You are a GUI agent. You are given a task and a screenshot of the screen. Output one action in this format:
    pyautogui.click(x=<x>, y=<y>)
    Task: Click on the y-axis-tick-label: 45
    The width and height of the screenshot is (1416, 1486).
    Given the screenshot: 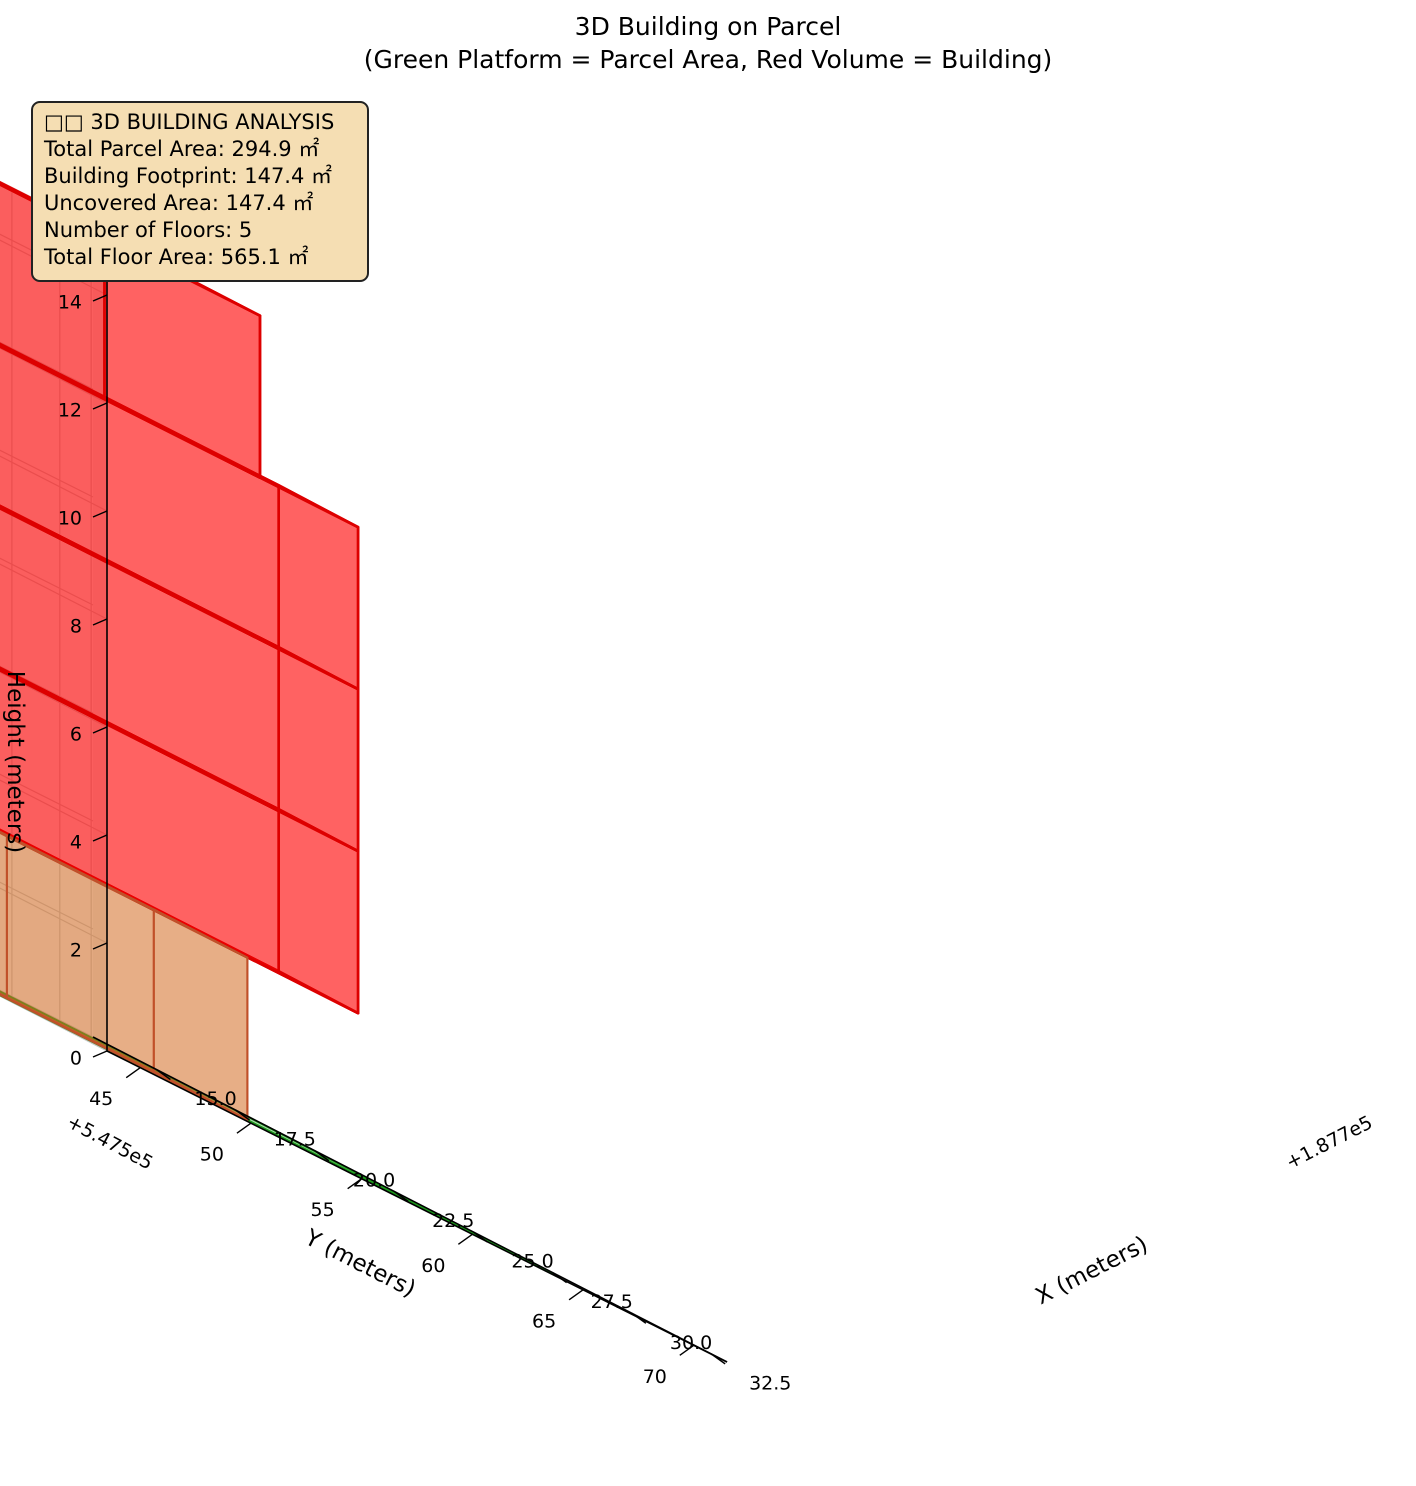 What is the action you would take?
    pyautogui.click(x=101, y=1099)
    